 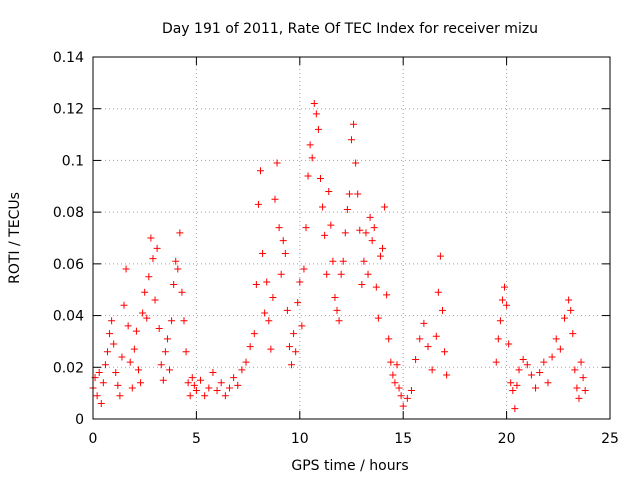 What do you see at coordinates (403, 439) in the screenshot?
I see `x-tick-label: 15` at bounding box center [403, 439].